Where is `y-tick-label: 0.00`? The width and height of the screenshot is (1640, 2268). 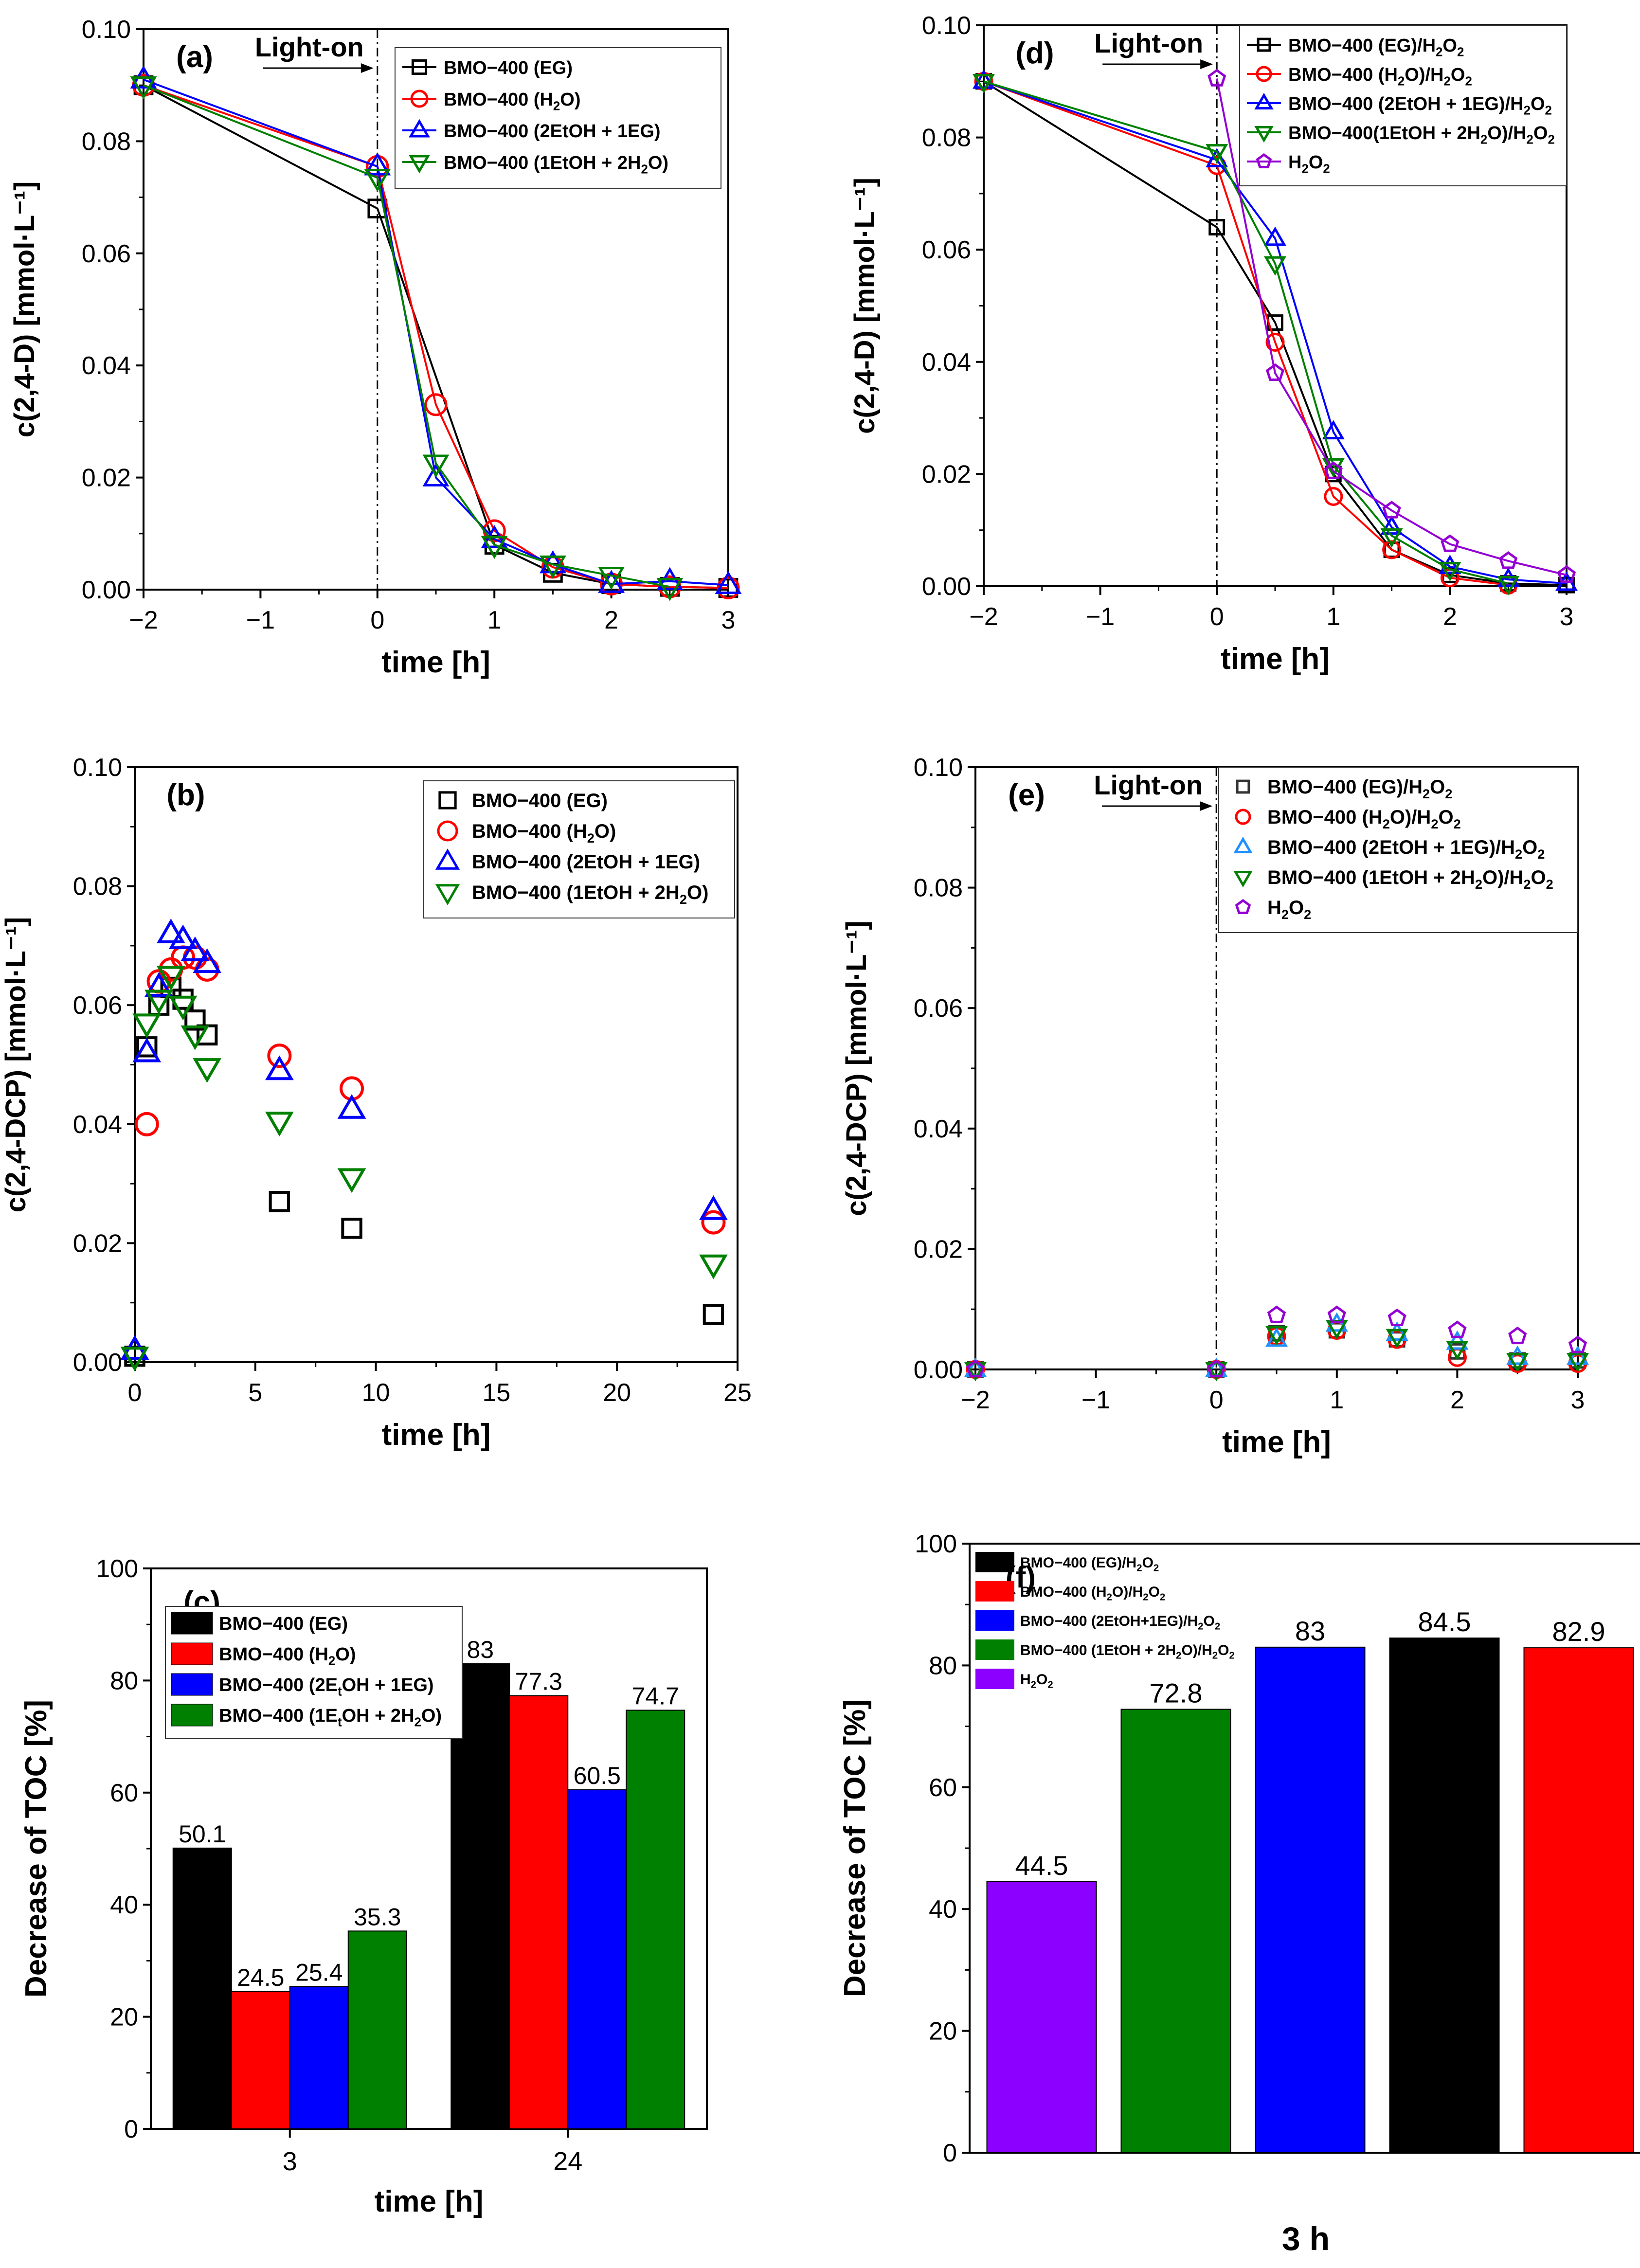 y-tick-label: 0.00 is located at coordinates (946, 587).